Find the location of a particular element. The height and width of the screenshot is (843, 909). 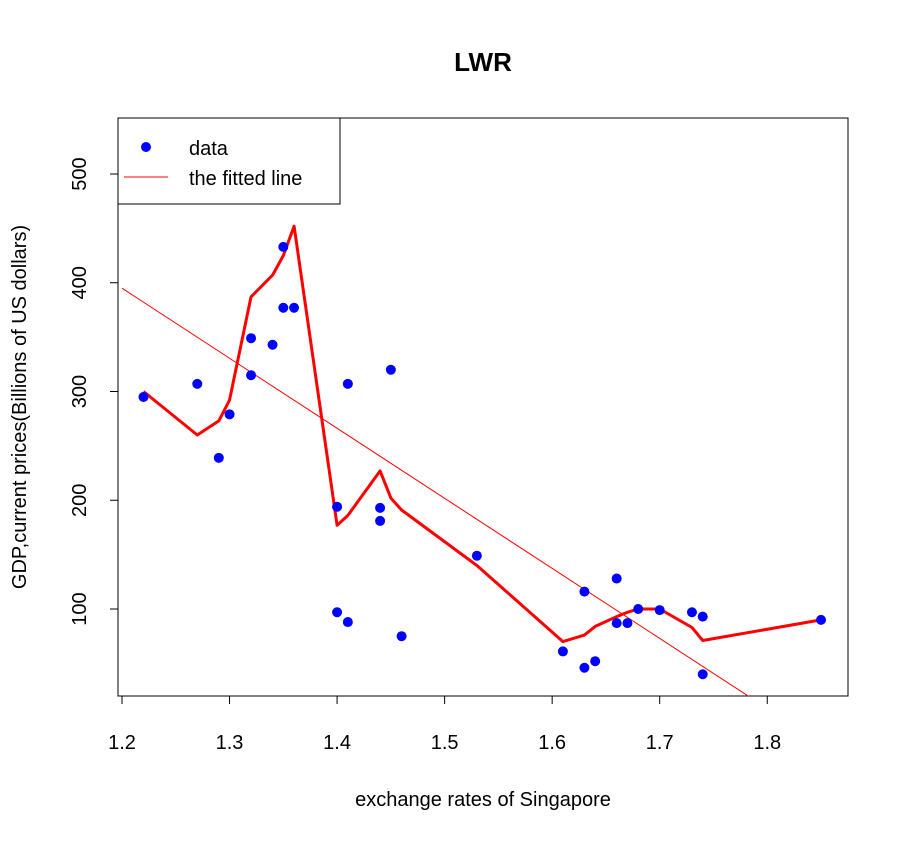

y-axis: 100 200 300 400 500 is located at coordinates (94, 391).